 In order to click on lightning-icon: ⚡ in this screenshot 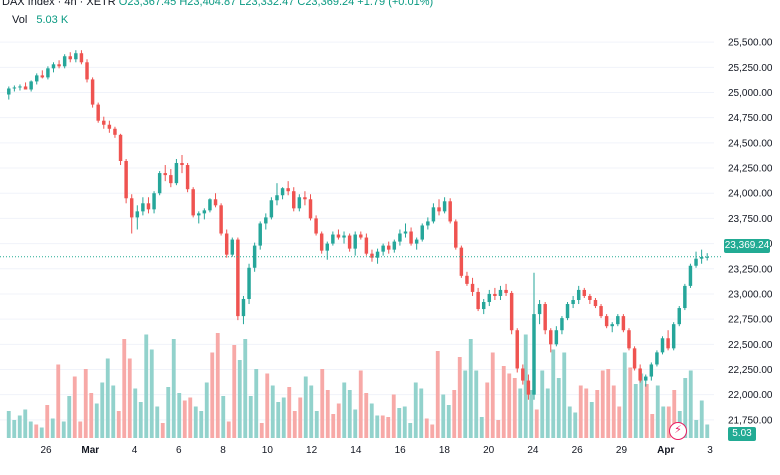, I will do `click(678, 431)`.